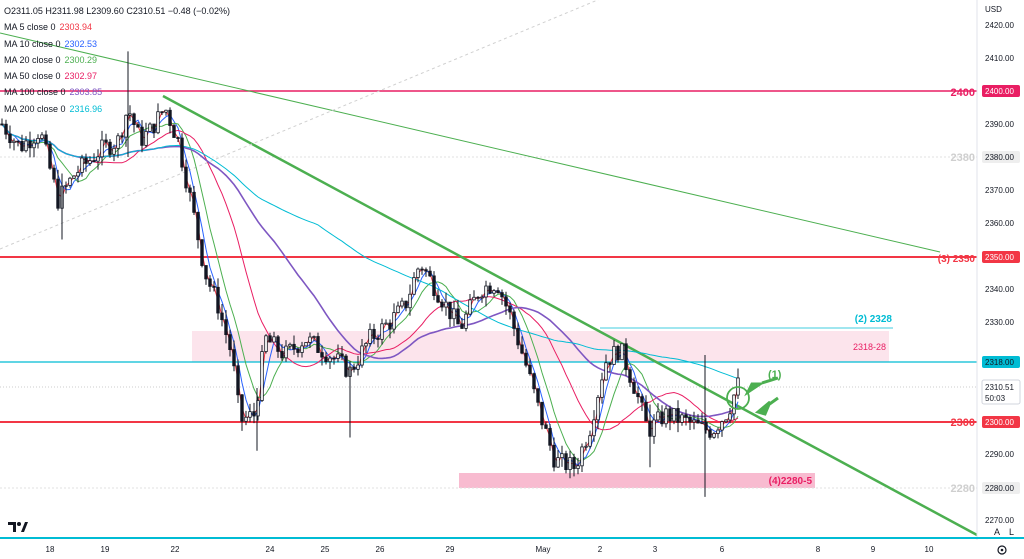 This screenshot has height=559, width=1024. What do you see at coordinates (51, 59) in the screenshot?
I see `legend-ma20: MA 20 close 0 2300.29` at bounding box center [51, 59].